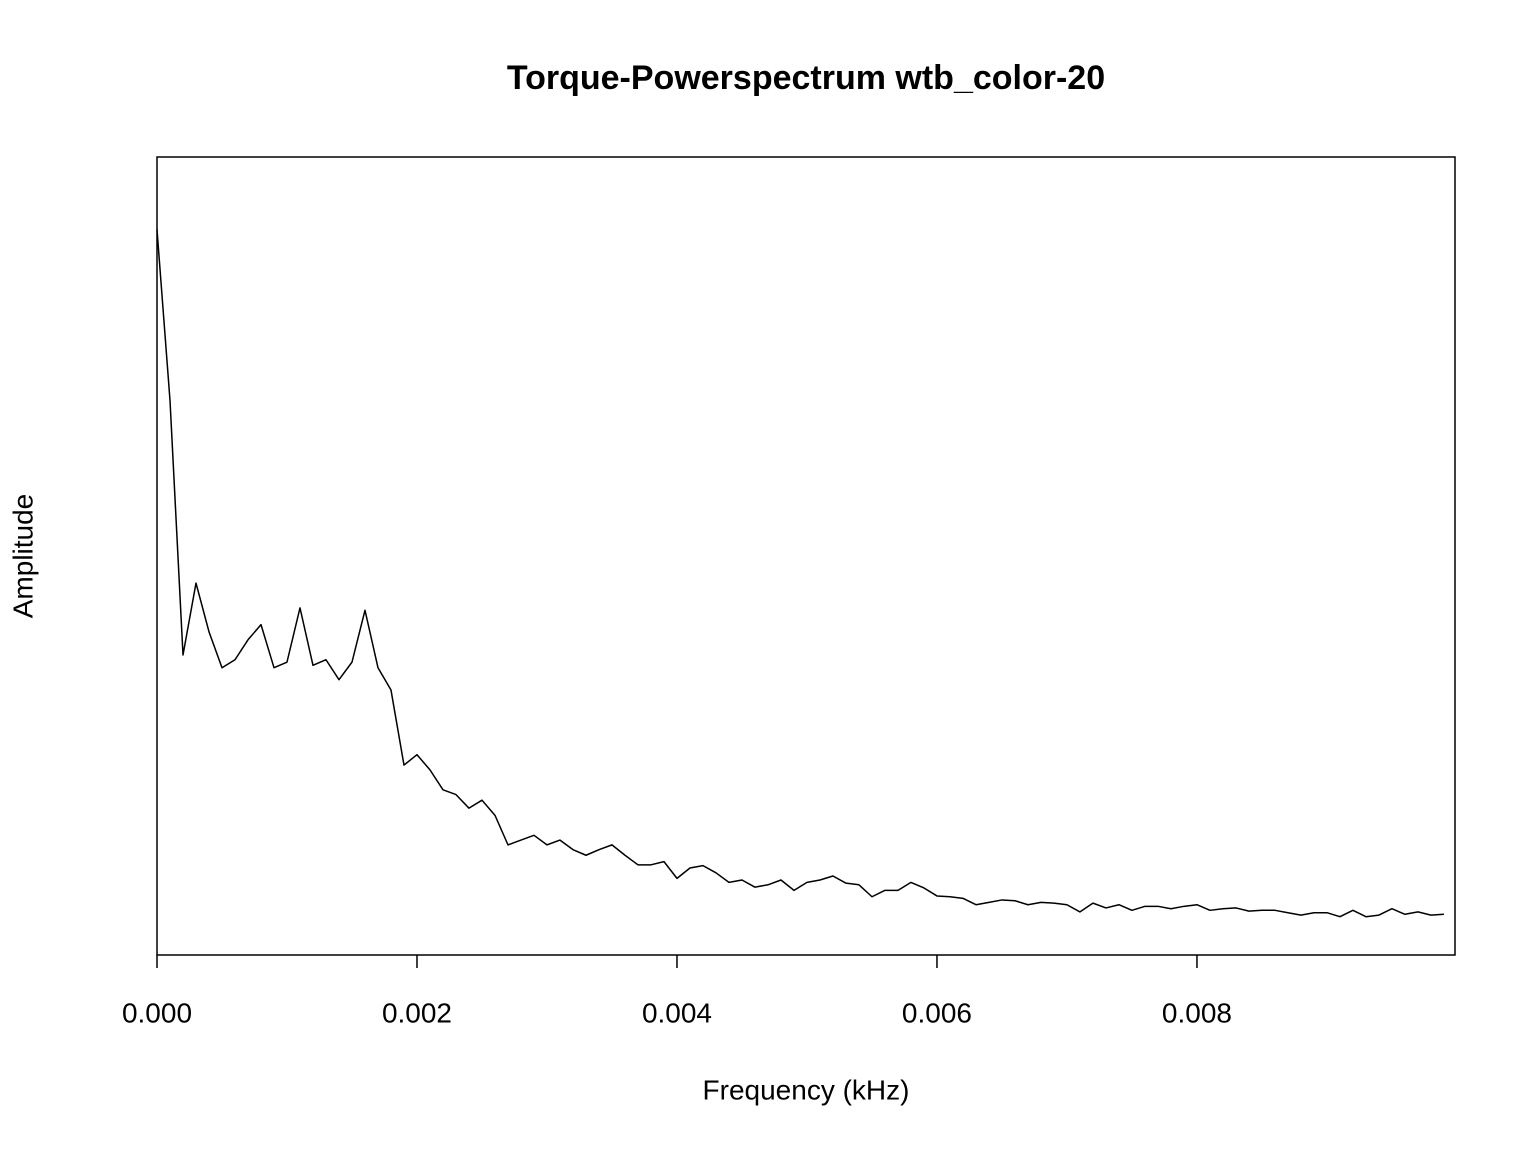  I want to click on x-tick-label: 0.002, so click(417, 1012).